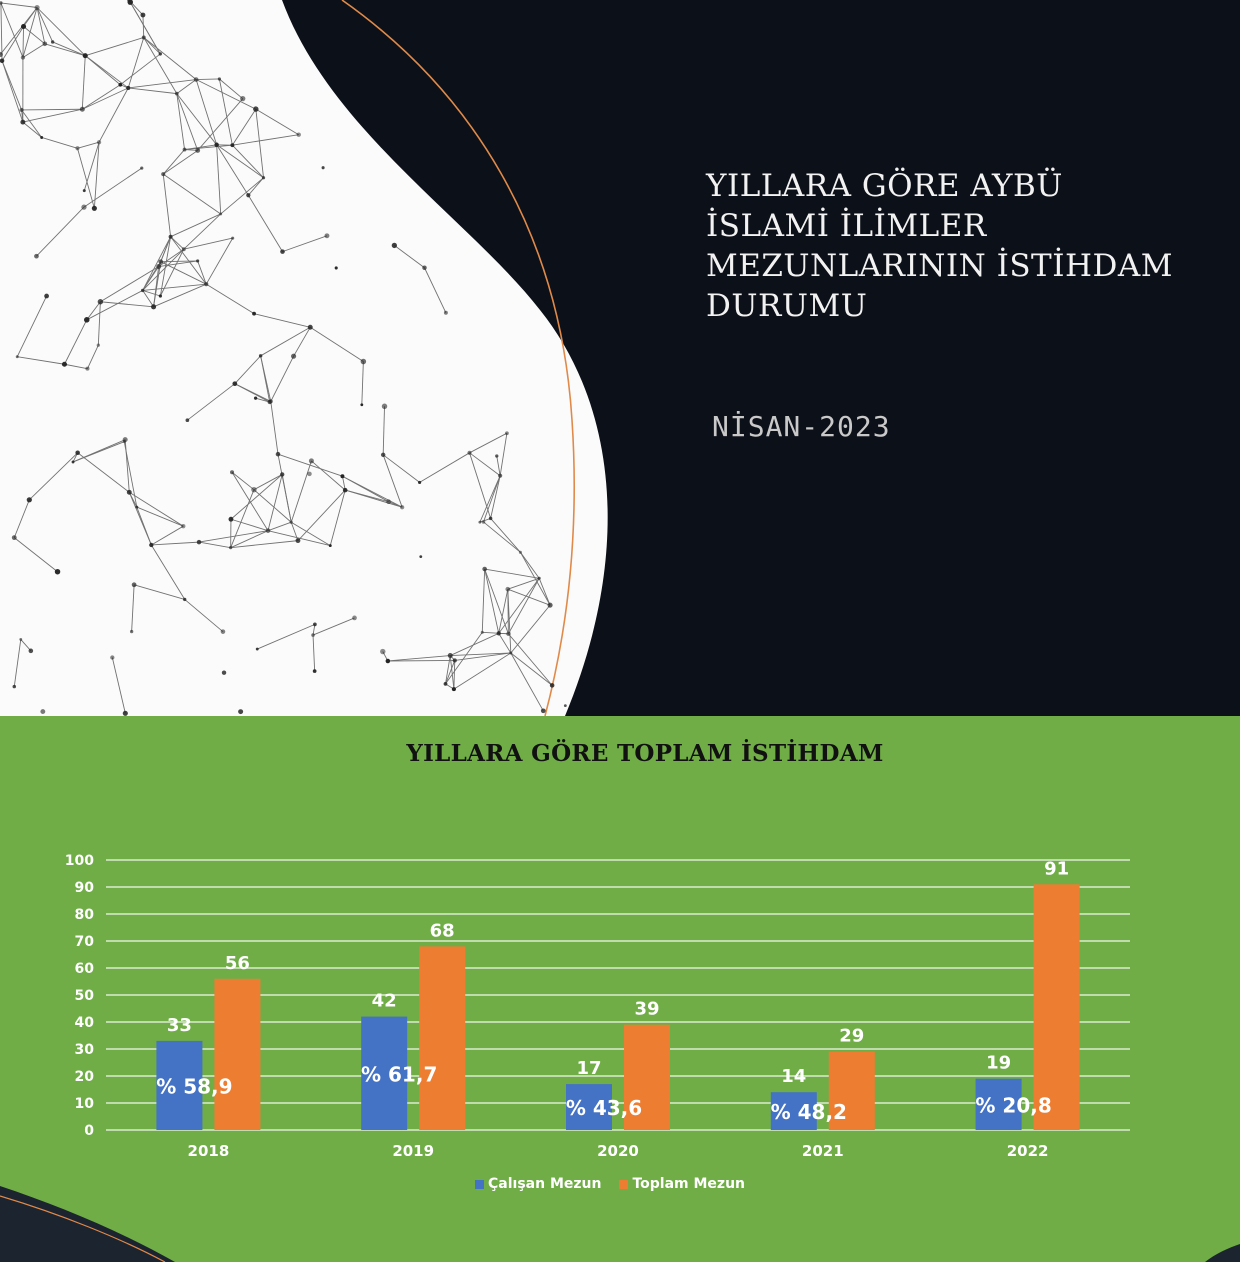 This screenshot has height=1262, width=1240. What do you see at coordinates (618, 1151) in the screenshot?
I see `x-tick-label: 2020` at bounding box center [618, 1151].